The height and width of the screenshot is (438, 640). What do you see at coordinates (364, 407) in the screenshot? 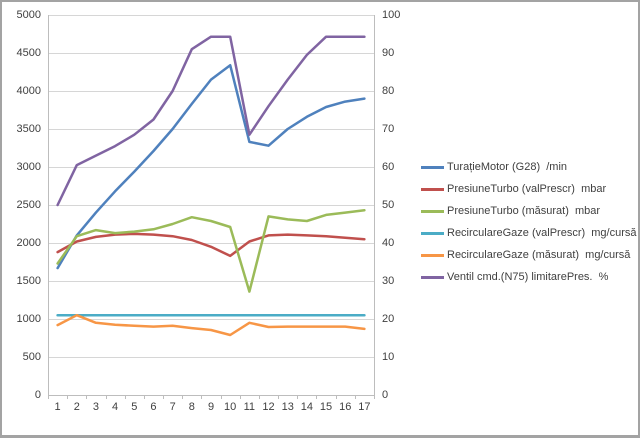
I see `x-axis-tick-label: 17` at bounding box center [364, 407].